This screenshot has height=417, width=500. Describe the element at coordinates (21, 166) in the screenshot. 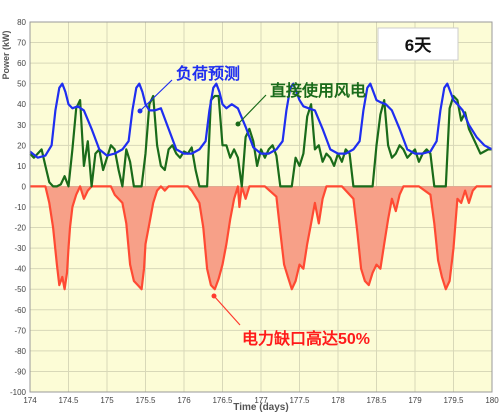

I see `y-tick-label: 10` at that location.